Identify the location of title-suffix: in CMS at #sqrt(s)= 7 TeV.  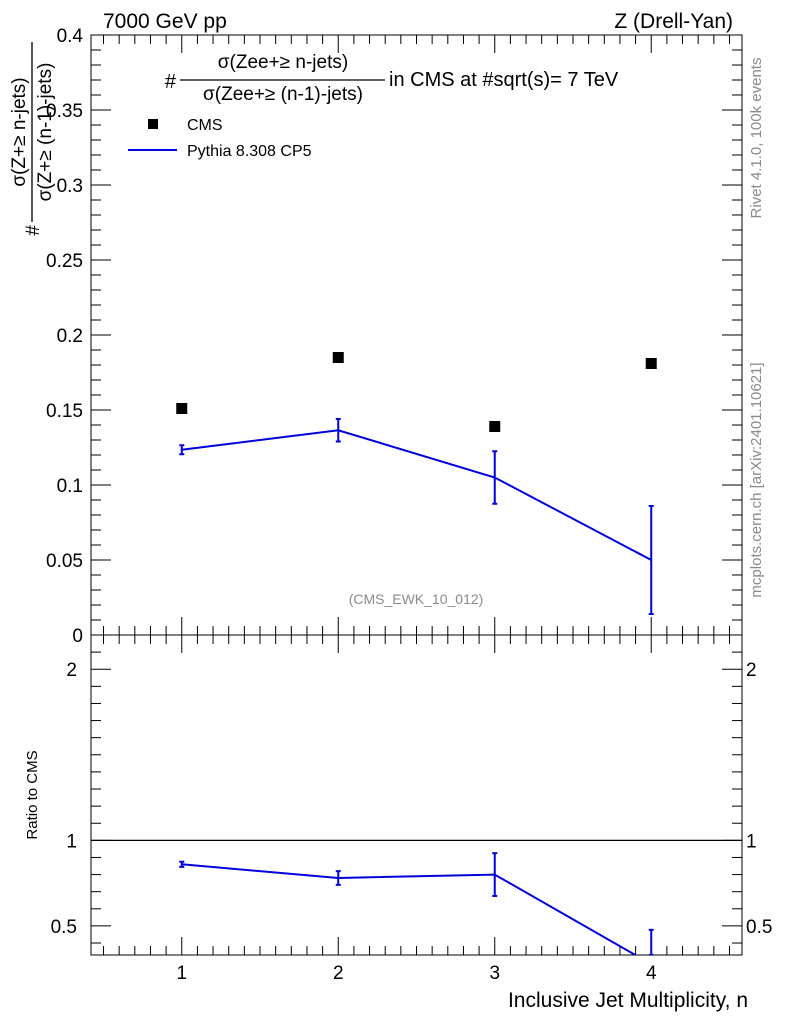
(504, 80).